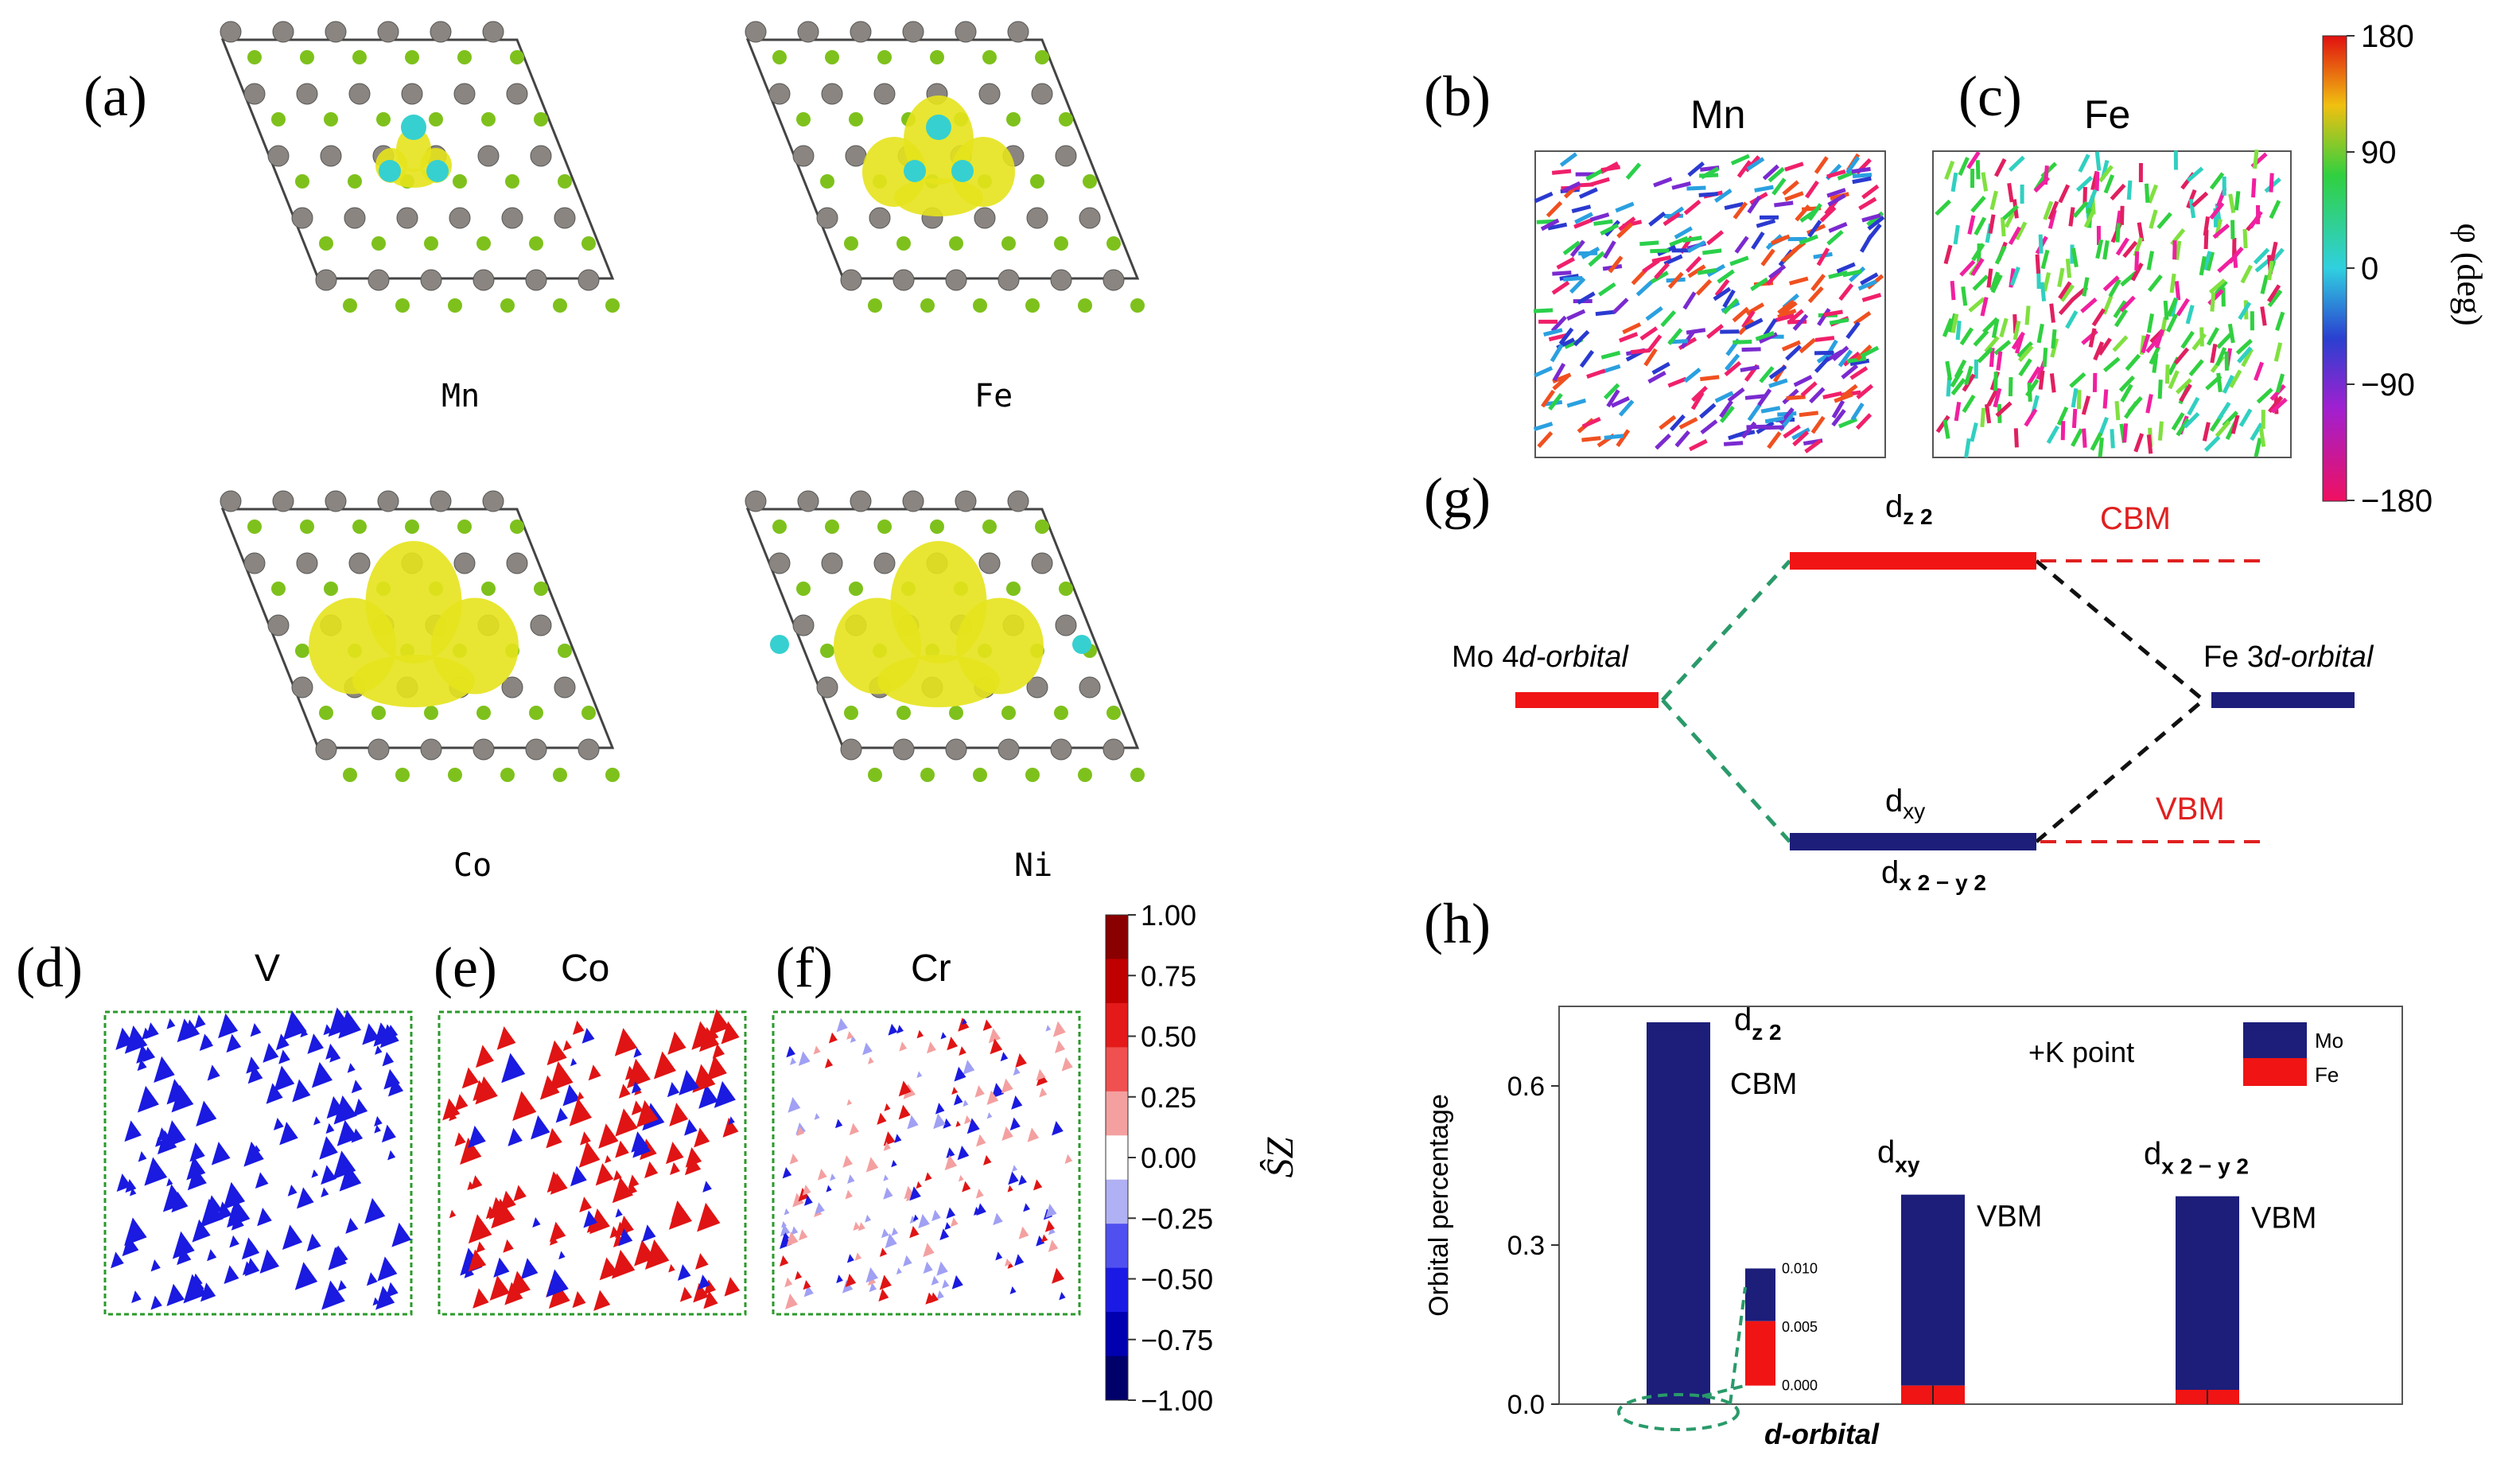  Describe the element at coordinates (1177, 1400) in the screenshot. I see `sz-tick: −1.00` at that location.